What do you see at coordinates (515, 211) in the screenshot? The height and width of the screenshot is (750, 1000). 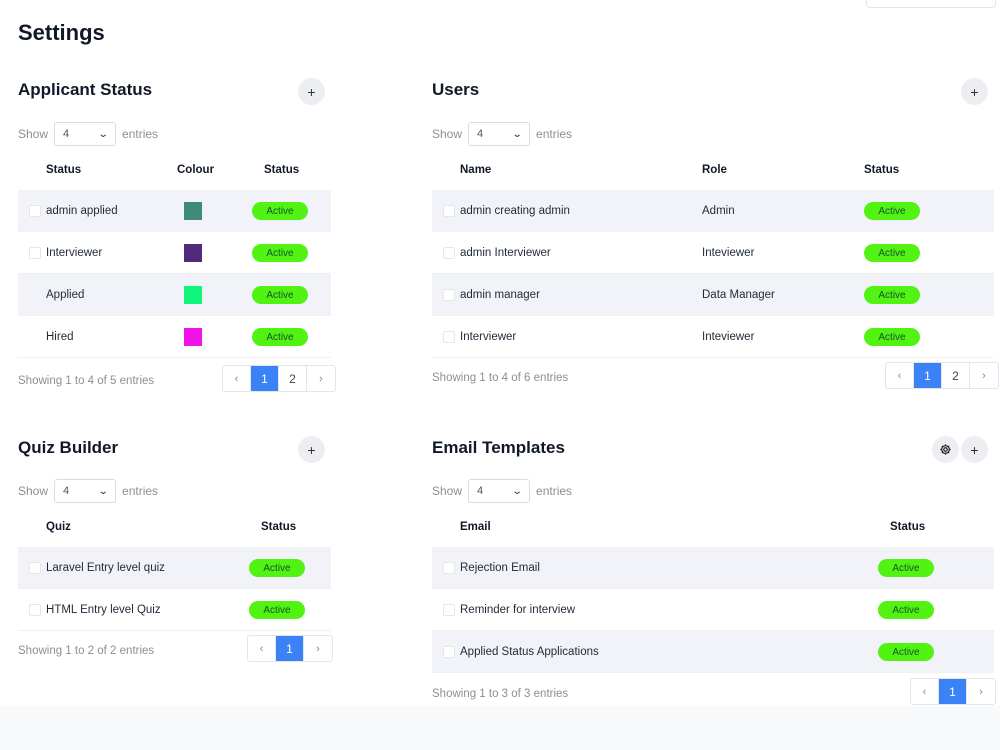 I see `user-name: admin creating admin` at bounding box center [515, 211].